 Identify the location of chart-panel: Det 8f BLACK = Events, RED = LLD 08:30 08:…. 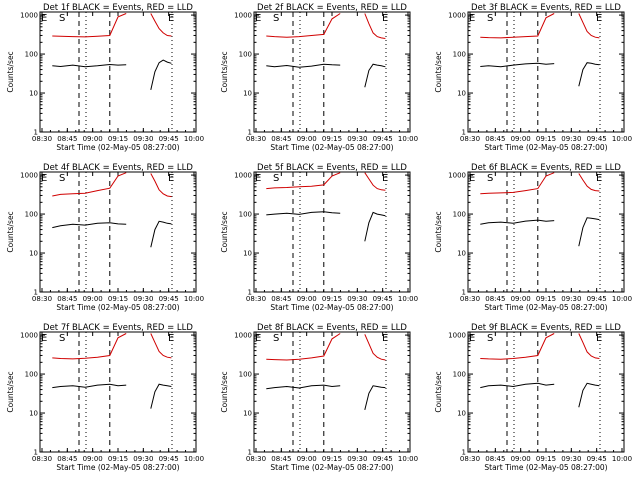
(319, 397).